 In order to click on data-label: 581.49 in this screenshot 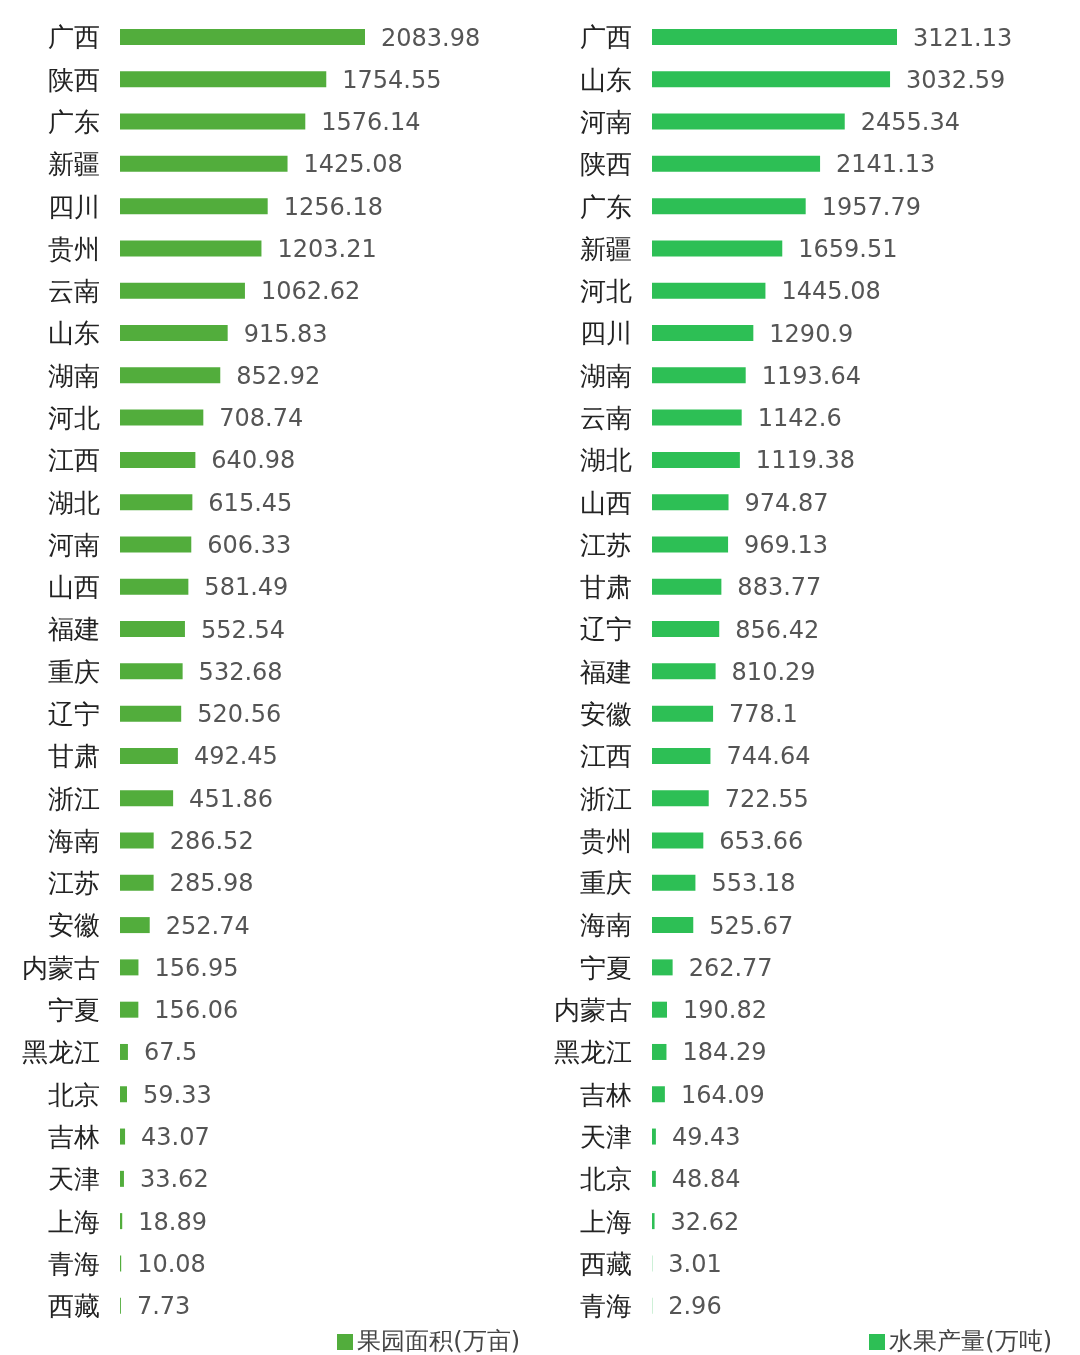, I will do `click(246, 587)`.